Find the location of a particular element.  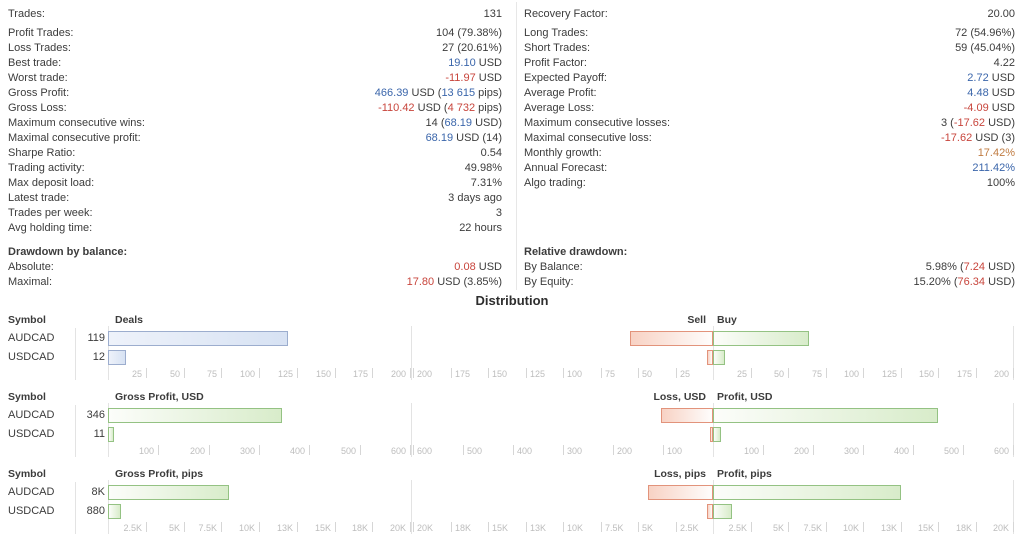

stat-row-blank is located at coordinates (769, 228).